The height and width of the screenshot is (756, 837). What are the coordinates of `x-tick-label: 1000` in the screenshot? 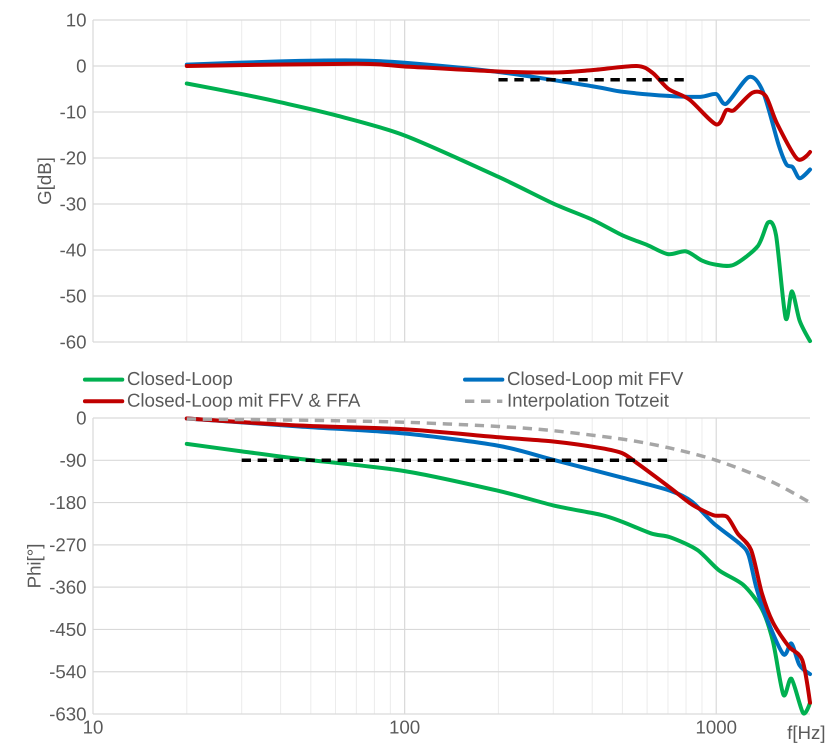 It's located at (716, 727).